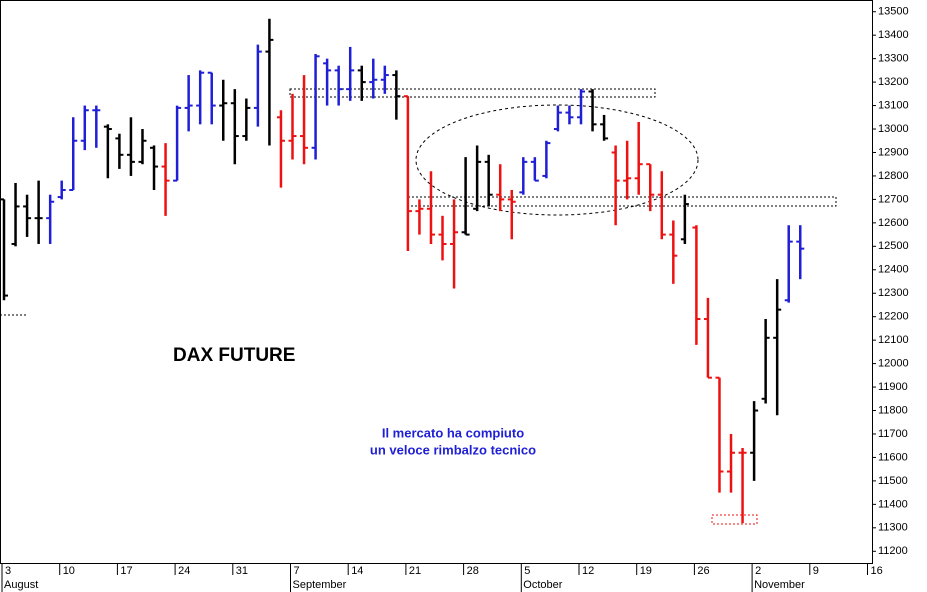 This screenshot has height=592, width=927. I want to click on y-tick-label: 11400, so click(893, 504).